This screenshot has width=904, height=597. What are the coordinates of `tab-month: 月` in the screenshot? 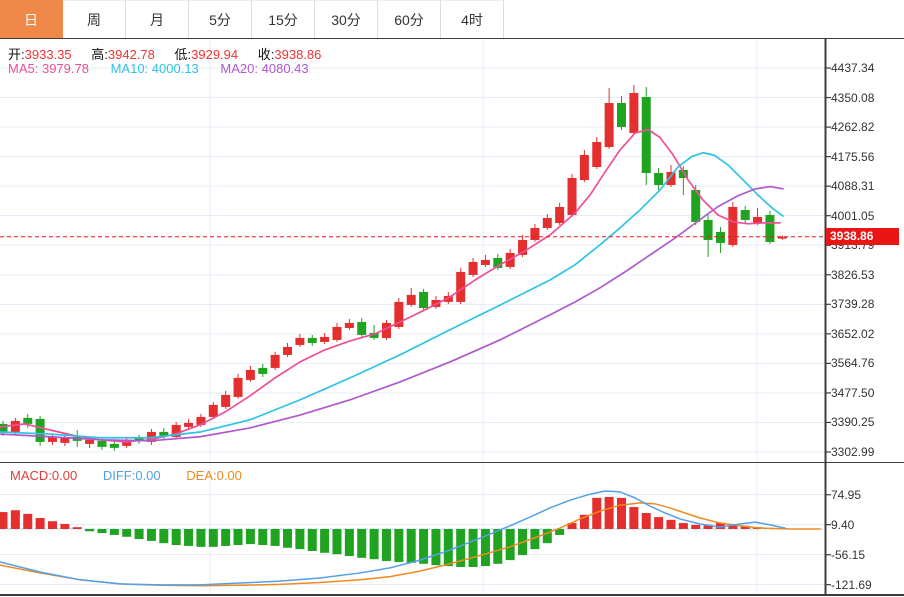 It's located at (157, 19).